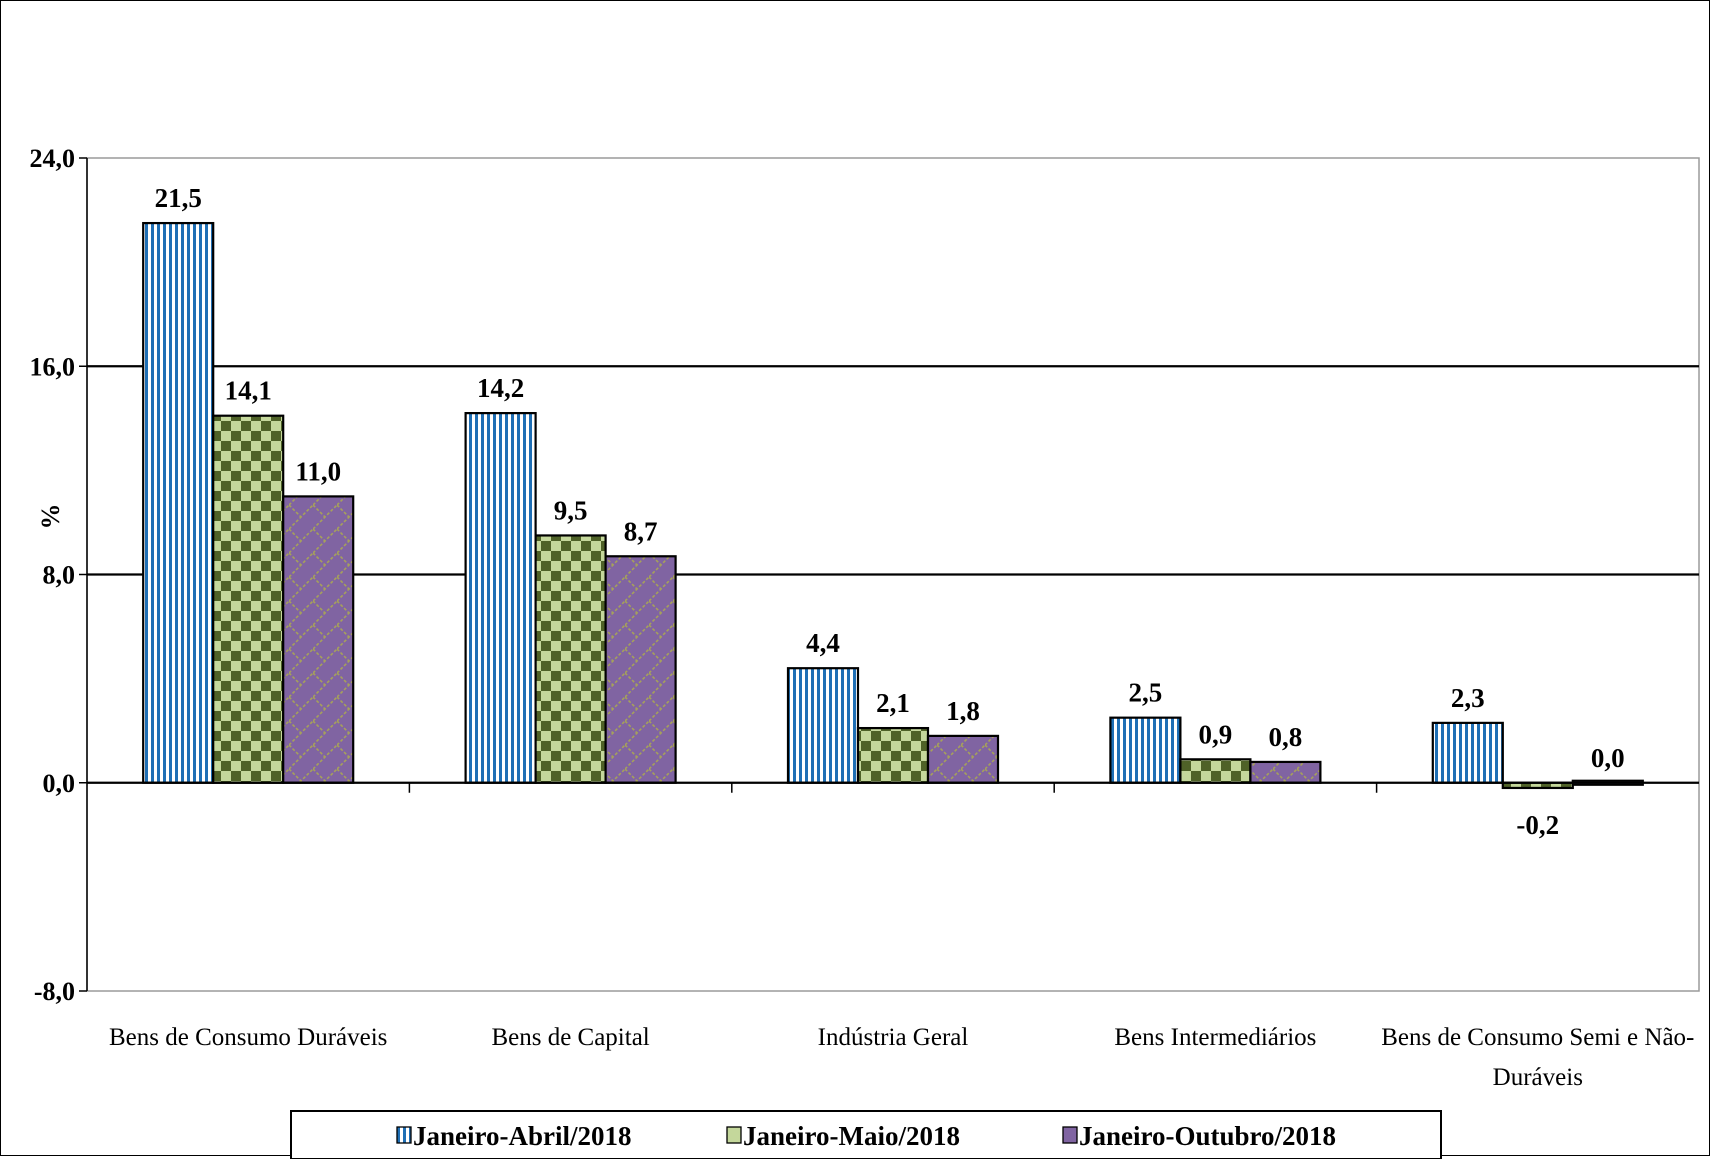 The width and height of the screenshot is (1712, 1159). What do you see at coordinates (522, 1136) in the screenshot?
I see `legend-item-label: Janeiro-Abril/2018` at bounding box center [522, 1136].